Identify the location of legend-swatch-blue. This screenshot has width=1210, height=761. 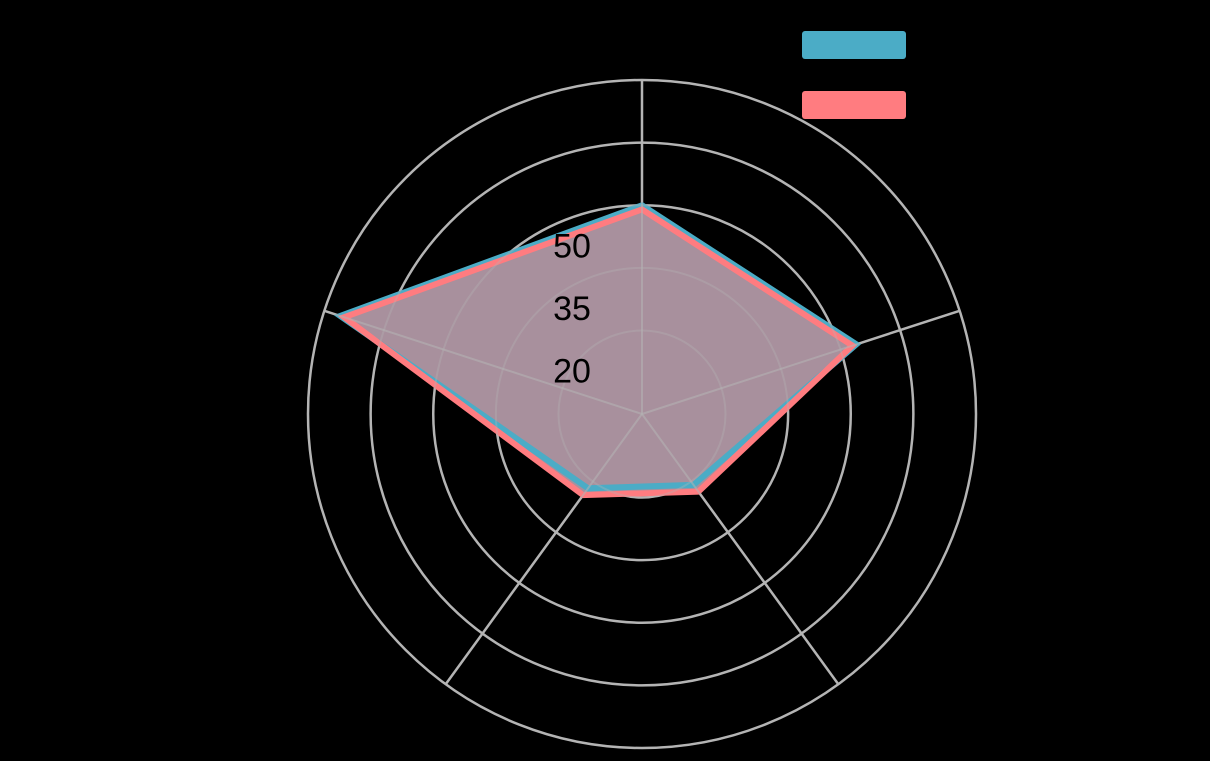
(854, 45).